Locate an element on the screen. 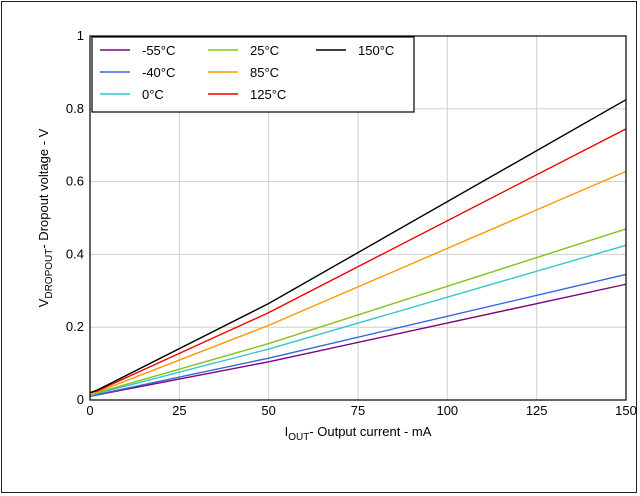  x-tick-label: 50 is located at coordinates (268, 410).